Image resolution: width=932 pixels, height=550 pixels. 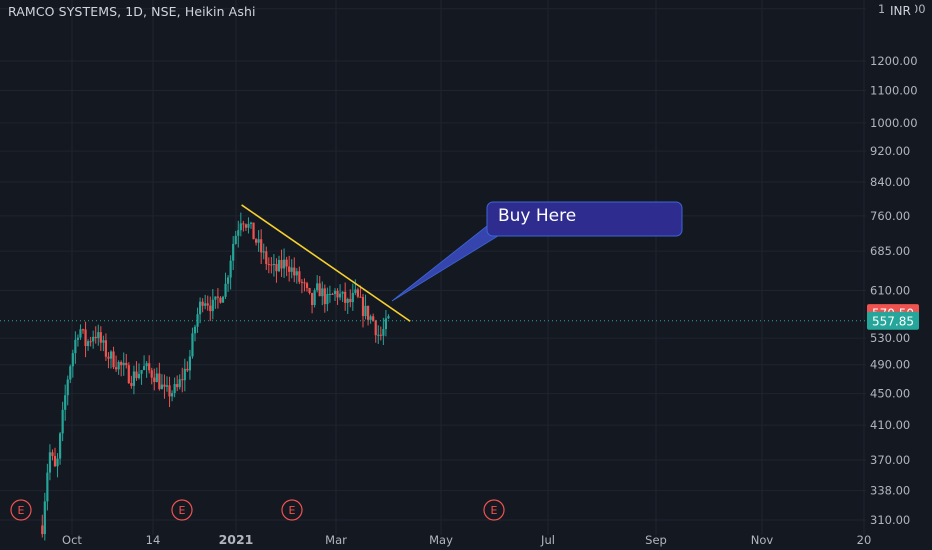 I want to click on annotation-box, so click(x=584, y=219).